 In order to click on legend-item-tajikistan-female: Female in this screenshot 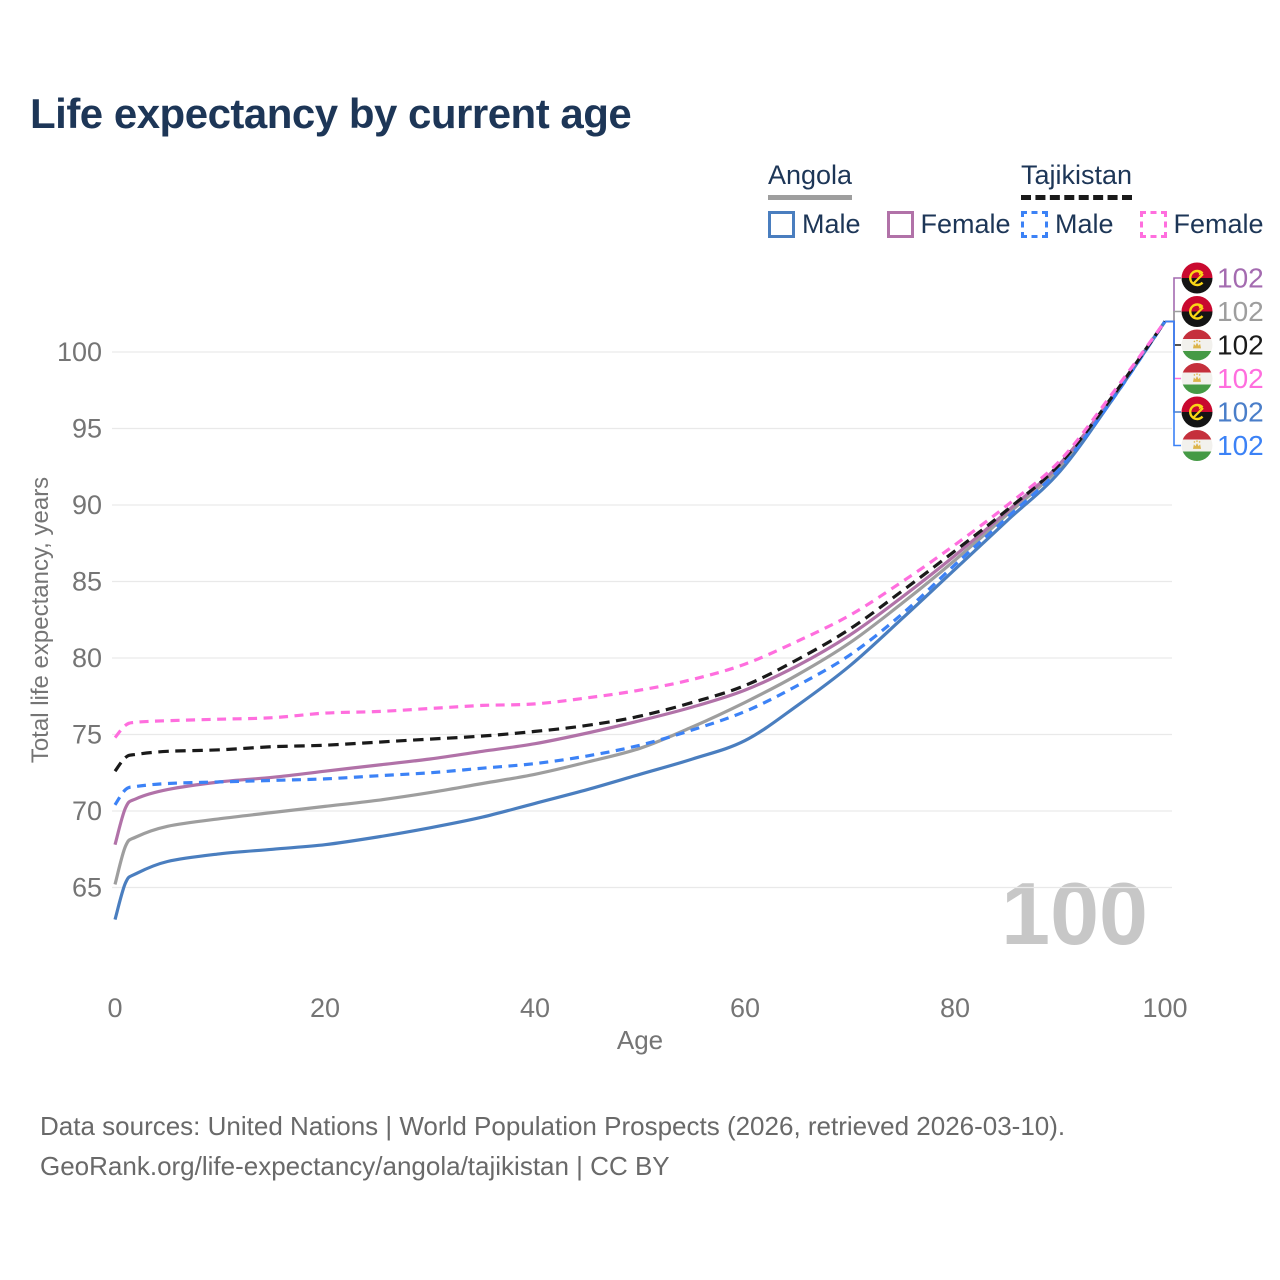, I will do `click(1201, 224)`.